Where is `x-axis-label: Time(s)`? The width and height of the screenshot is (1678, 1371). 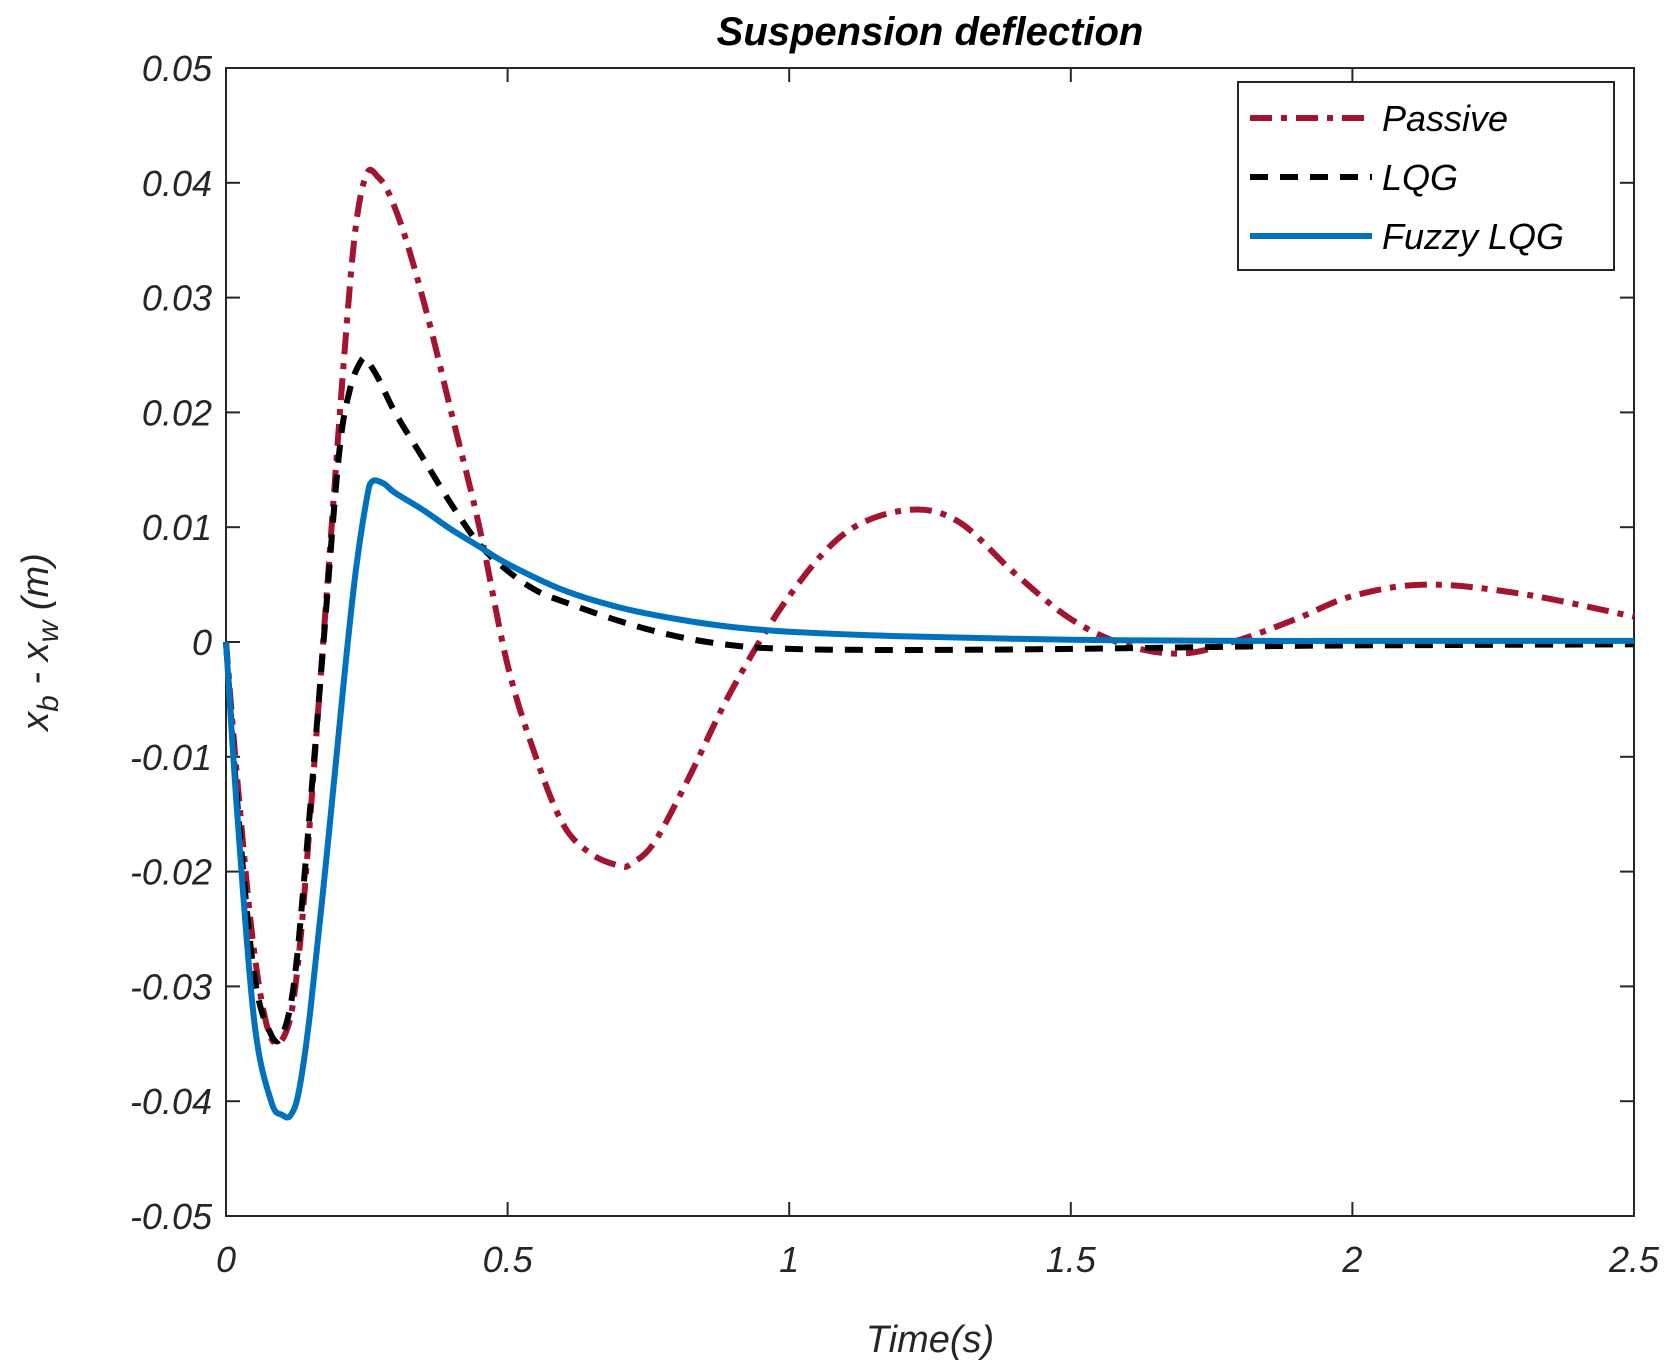 x-axis-label: Time(s) is located at coordinates (930, 1340).